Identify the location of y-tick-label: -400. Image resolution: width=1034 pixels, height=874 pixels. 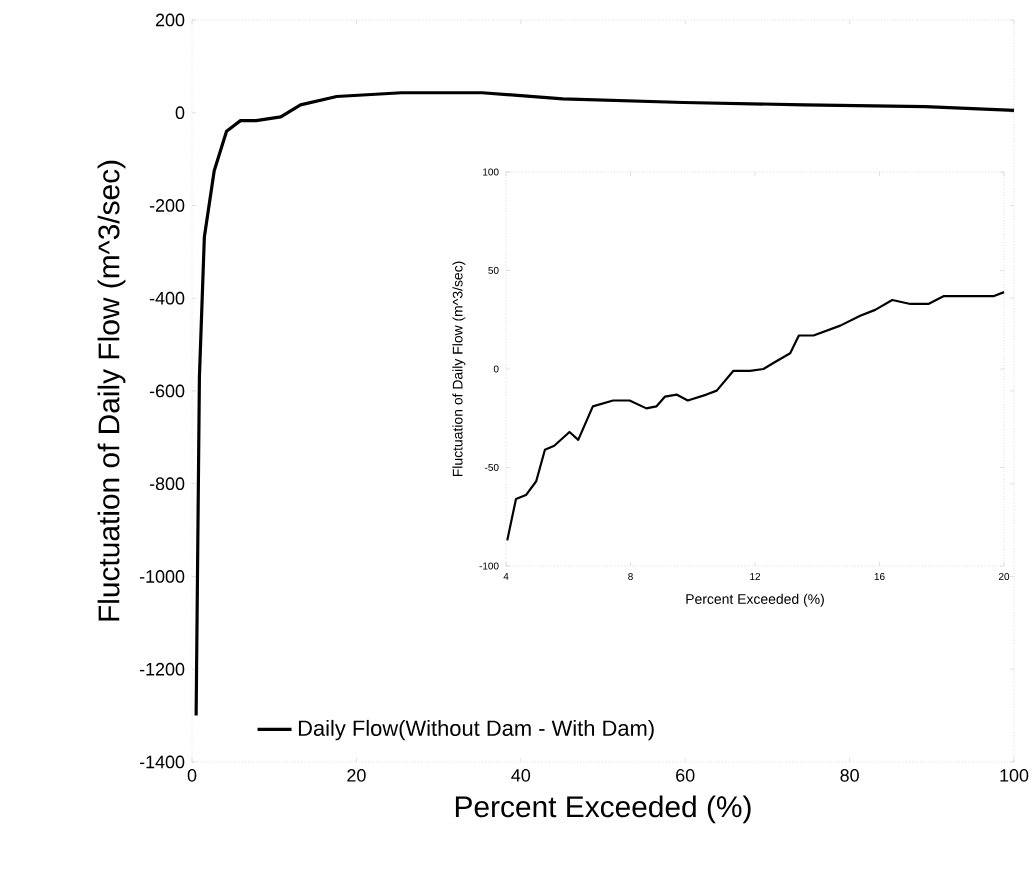
(167, 298).